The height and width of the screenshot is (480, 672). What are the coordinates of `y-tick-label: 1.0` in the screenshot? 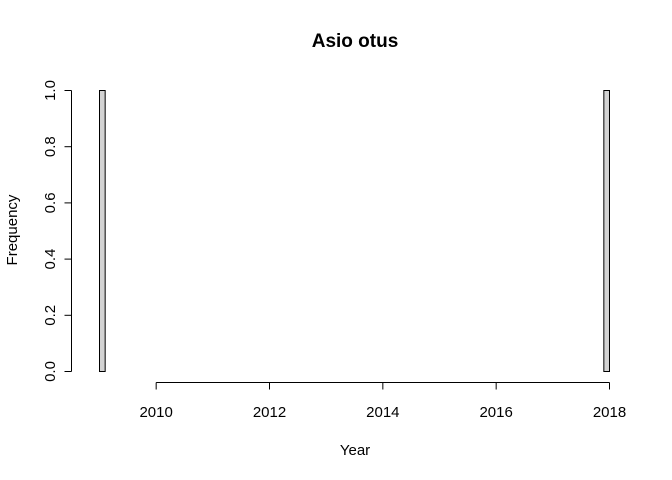 It's located at (50, 90).